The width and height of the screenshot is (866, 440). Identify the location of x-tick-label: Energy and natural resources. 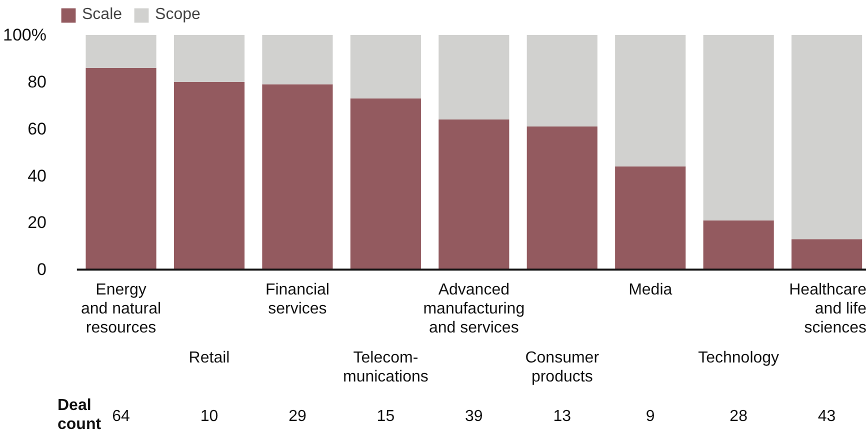
(121, 308).